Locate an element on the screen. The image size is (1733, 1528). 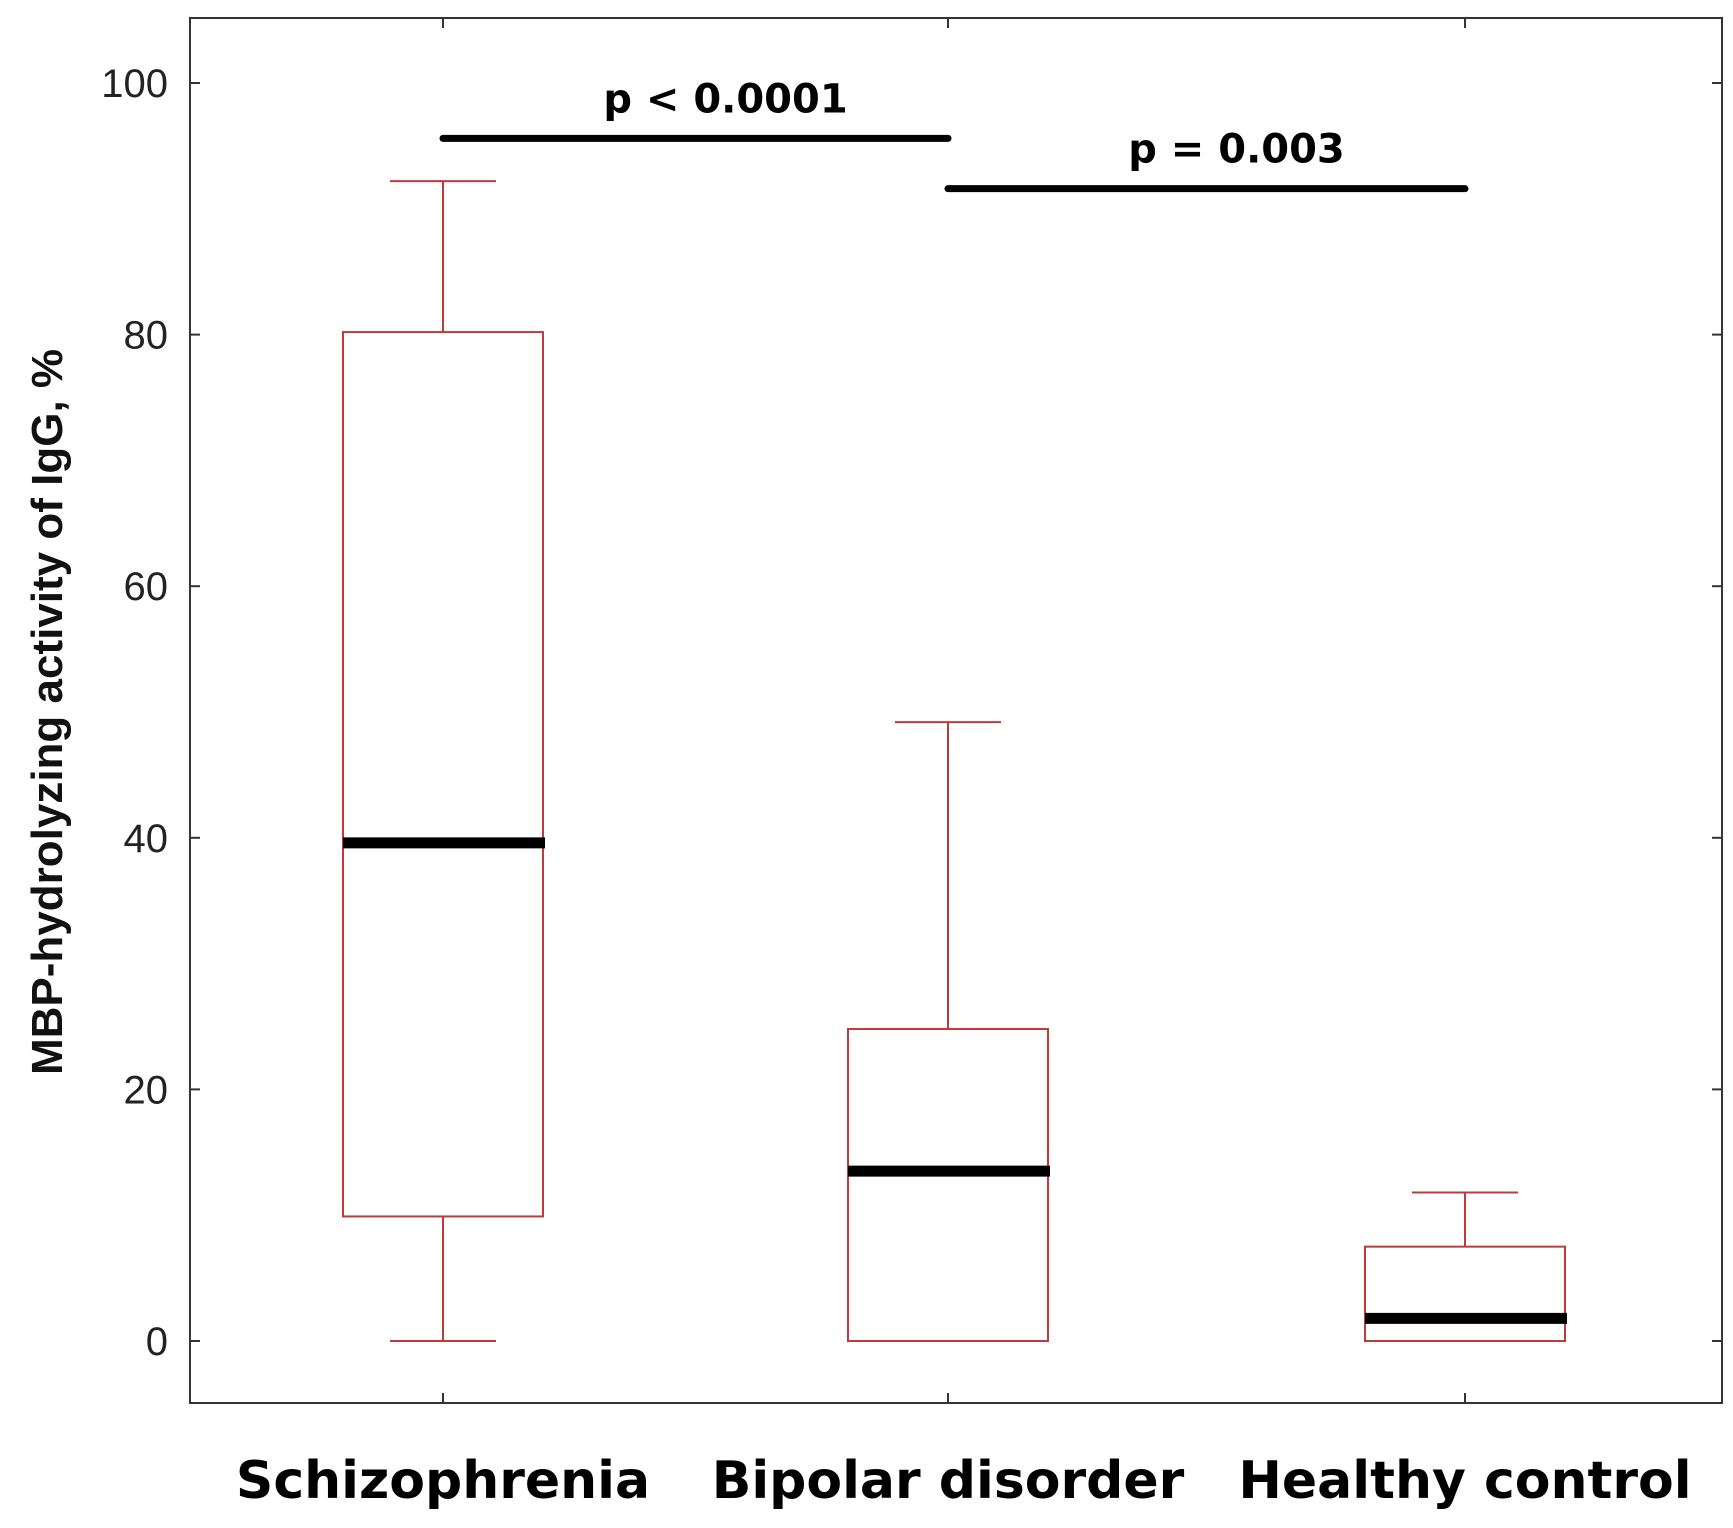
y-axis-title: MBP-hydrolyzing activity of IgG, % is located at coordinates (47, 712).